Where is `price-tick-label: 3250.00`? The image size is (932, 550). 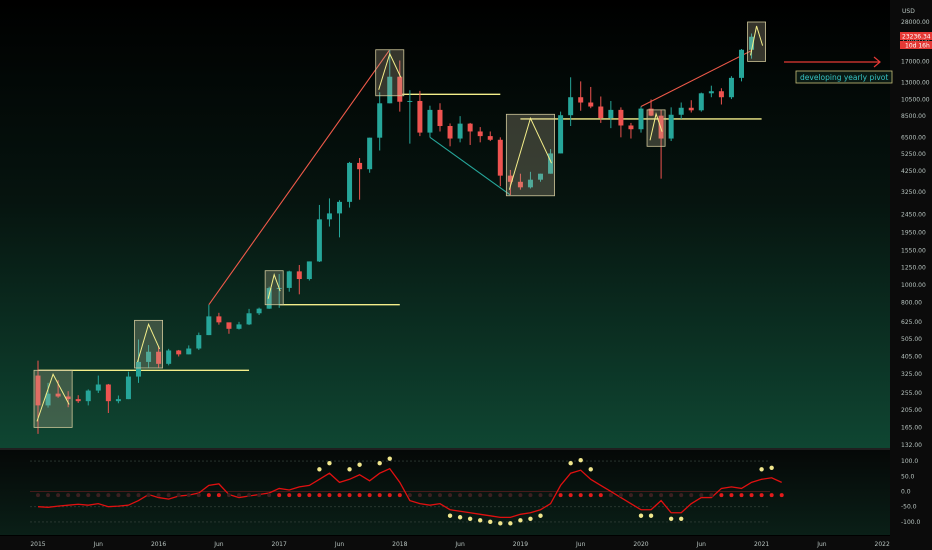
price-tick-label: 3250.00 is located at coordinates (913, 192).